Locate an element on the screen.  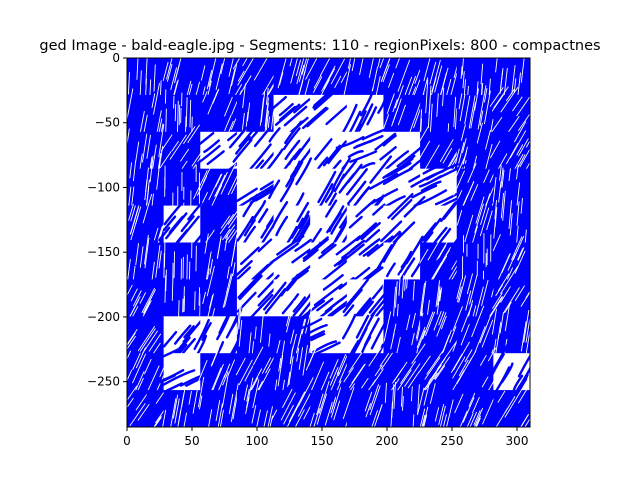
y-tick-label: −100 is located at coordinates (103, 187).